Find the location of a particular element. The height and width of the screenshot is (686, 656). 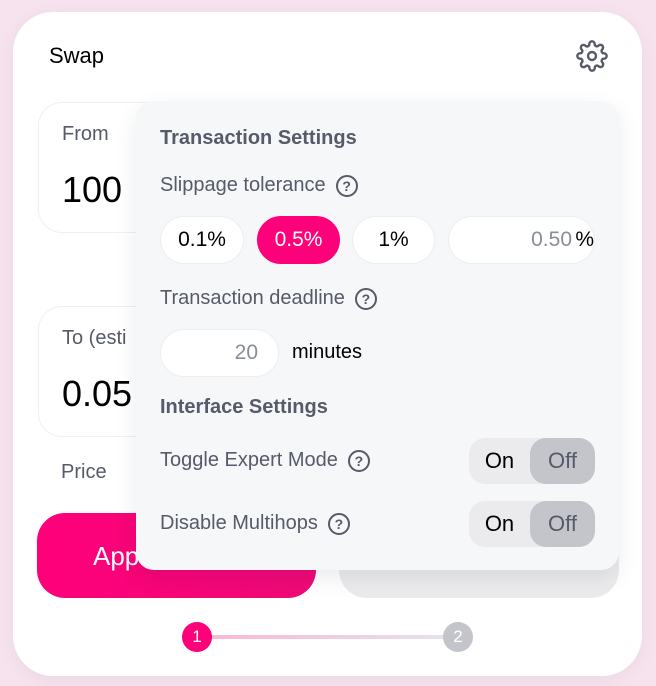

deadline-unit: minutes is located at coordinates (327, 352).